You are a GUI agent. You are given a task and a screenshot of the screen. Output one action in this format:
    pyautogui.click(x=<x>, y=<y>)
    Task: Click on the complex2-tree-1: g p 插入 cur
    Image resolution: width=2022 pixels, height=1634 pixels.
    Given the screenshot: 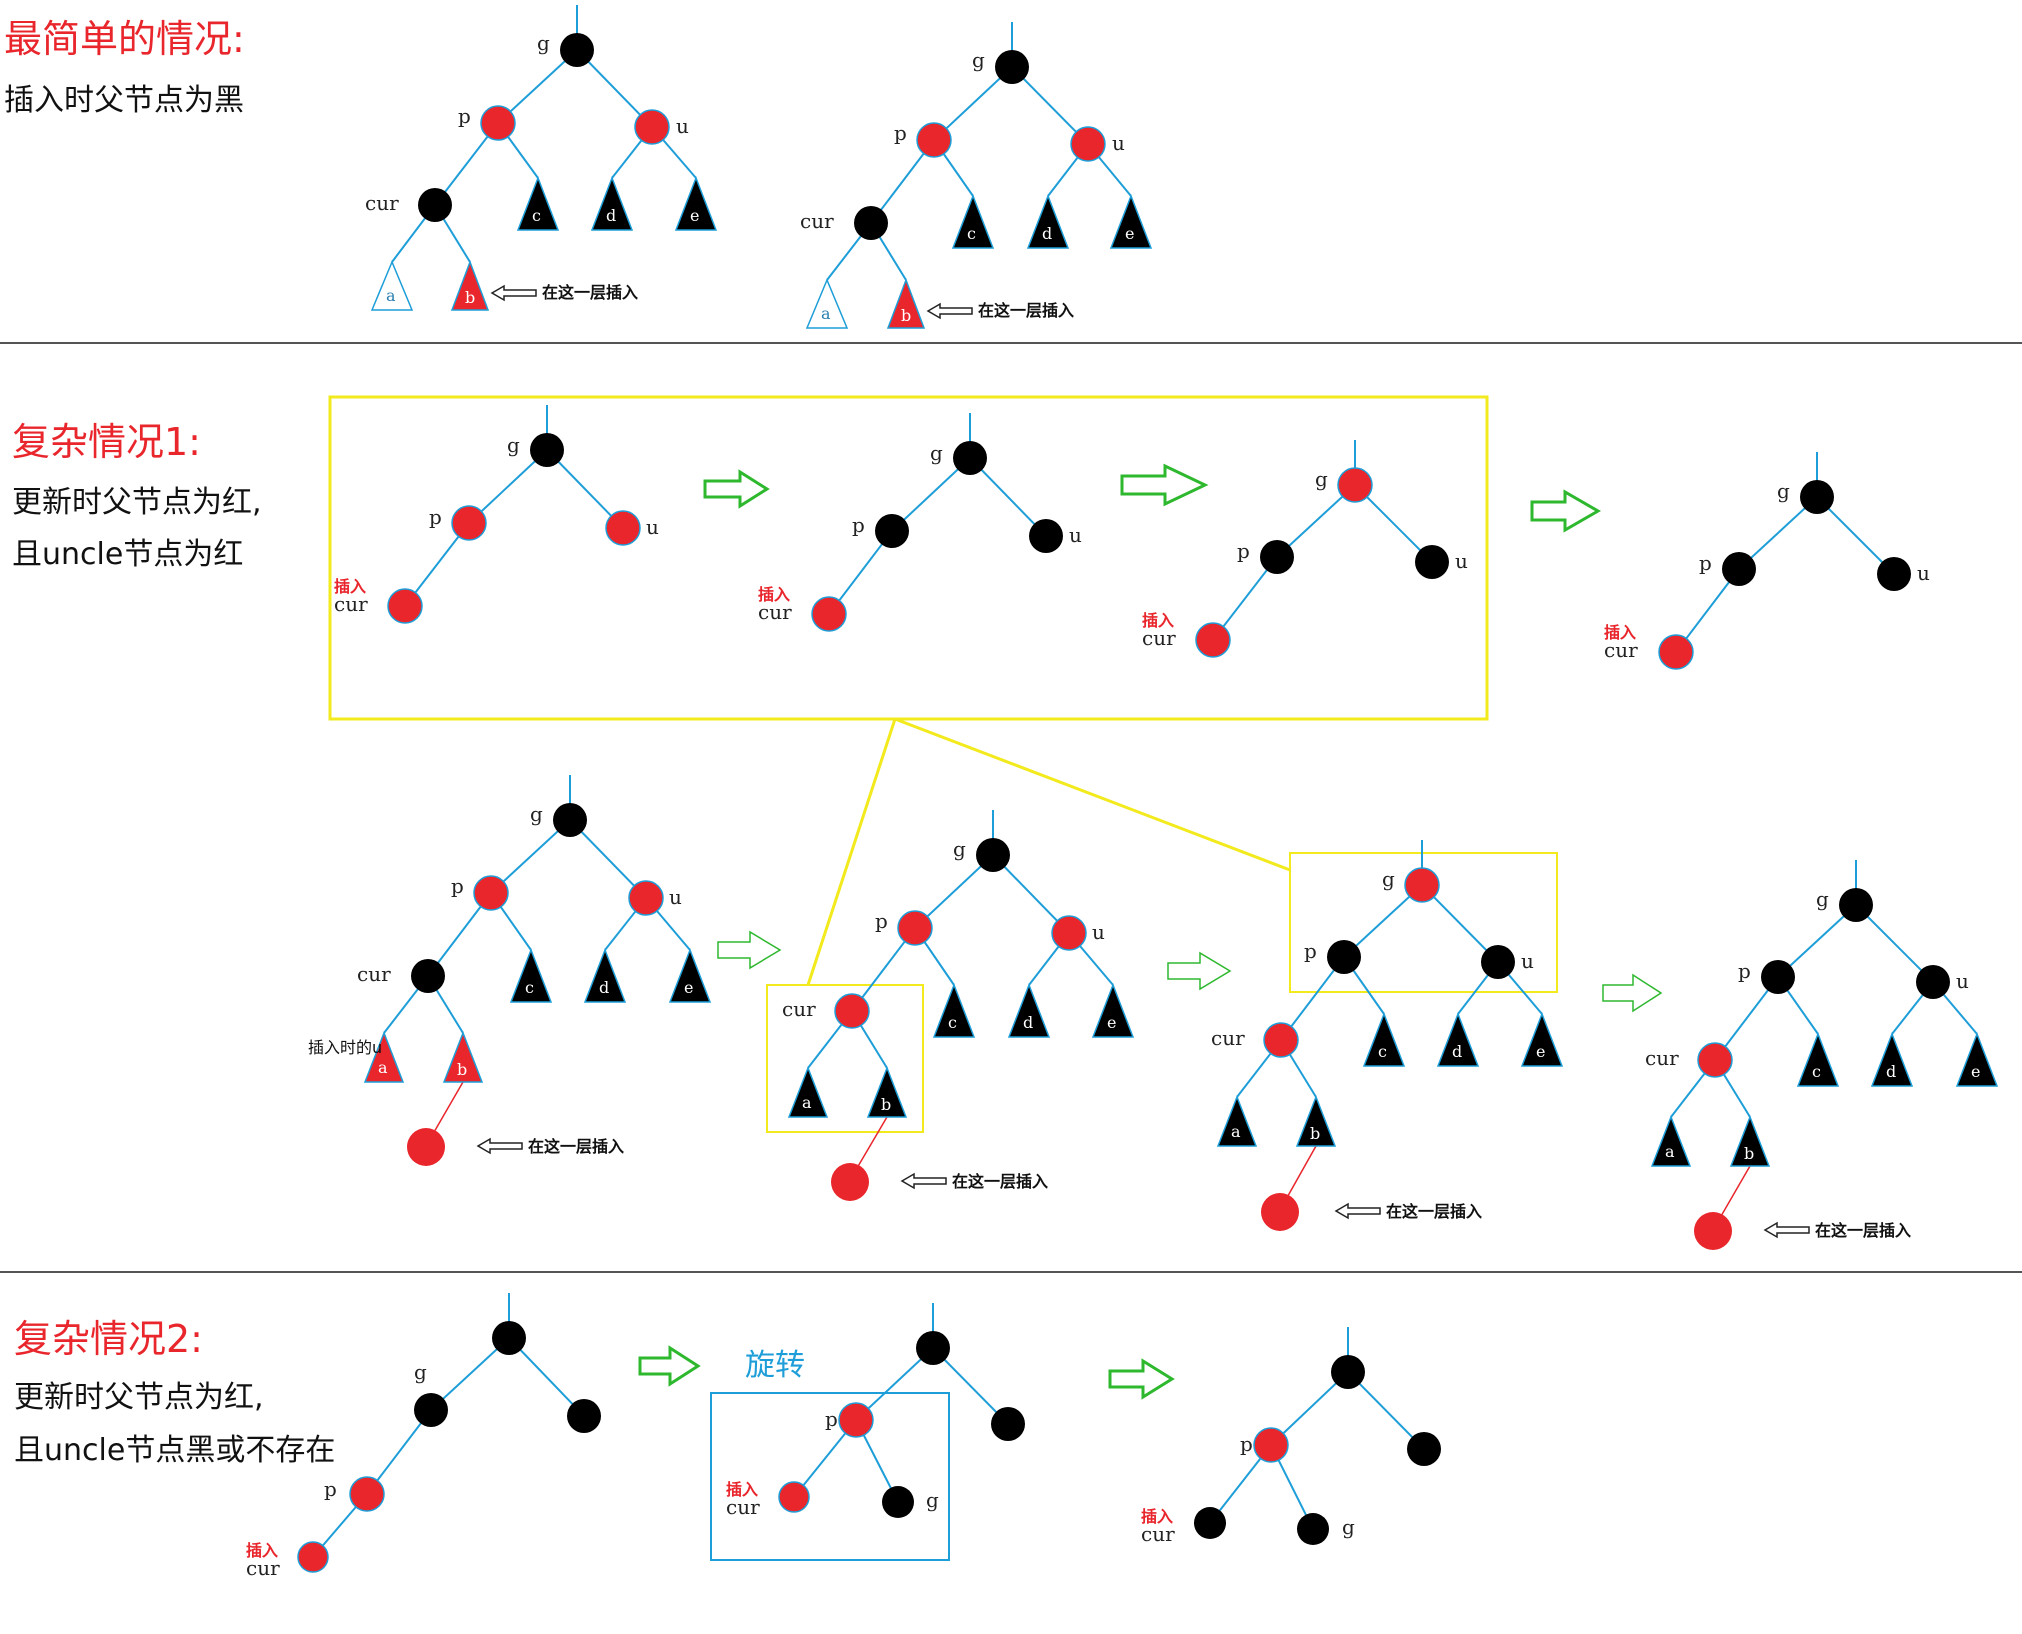 What is the action you would take?
    pyautogui.click(x=423, y=1436)
    